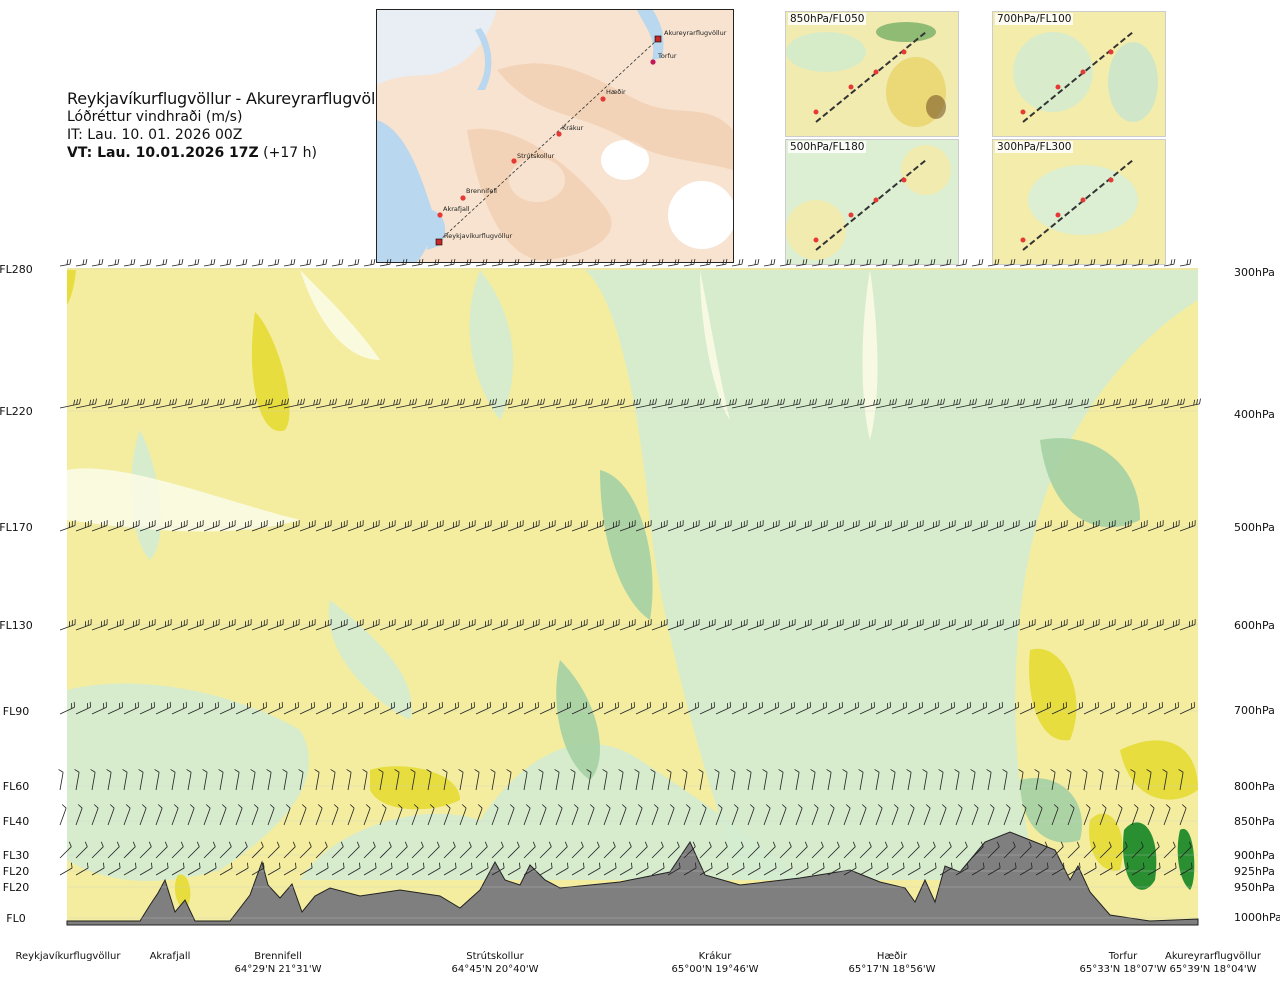 Image resolution: width=1280 pixels, height=981 pixels. I want to click on station-name: Torfur, so click(1123, 956).